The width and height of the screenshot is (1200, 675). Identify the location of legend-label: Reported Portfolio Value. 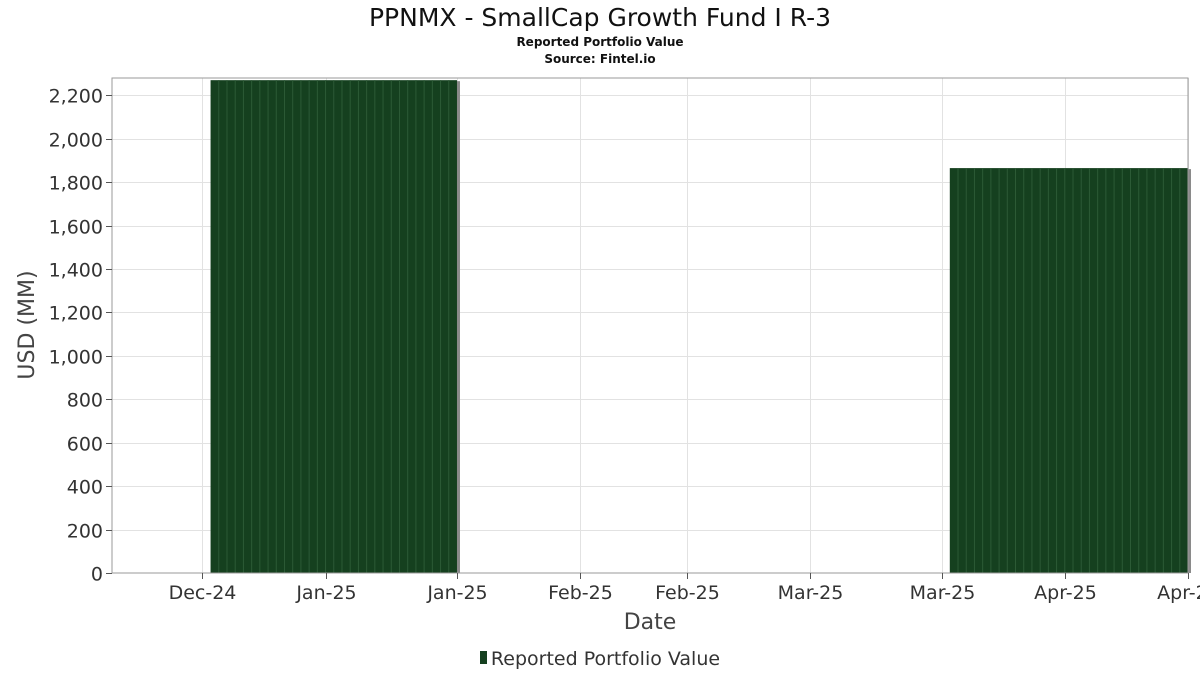
(605, 659).